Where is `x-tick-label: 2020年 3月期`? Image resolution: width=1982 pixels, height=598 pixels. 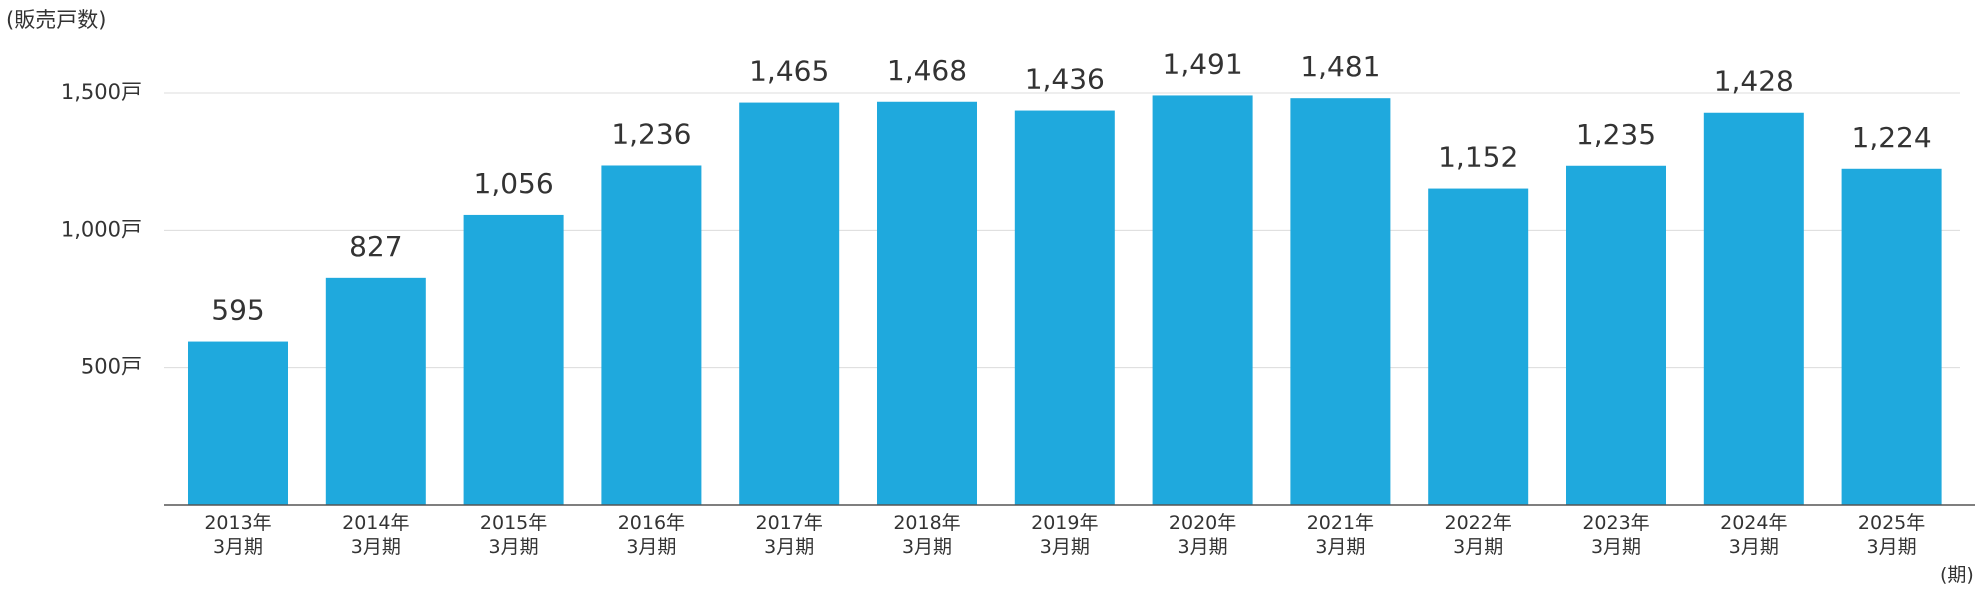 x-tick-label: 2020年 3月期 is located at coordinates (1202, 535).